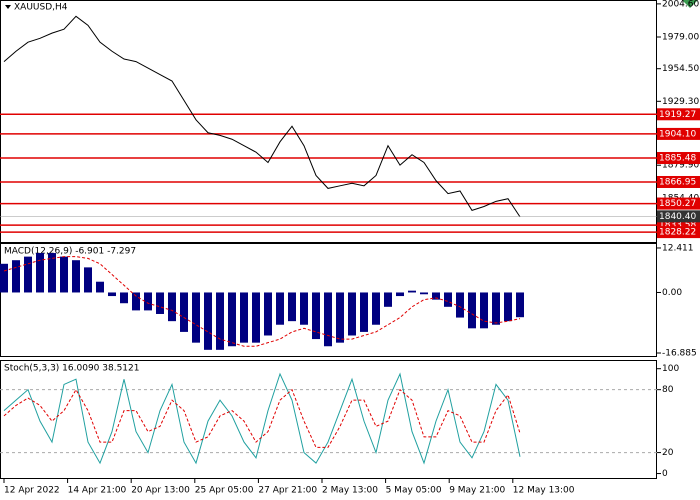 Image resolution: width=700 pixels, height=500 pixels. I want to click on dropdown-icon, so click(8, 7).